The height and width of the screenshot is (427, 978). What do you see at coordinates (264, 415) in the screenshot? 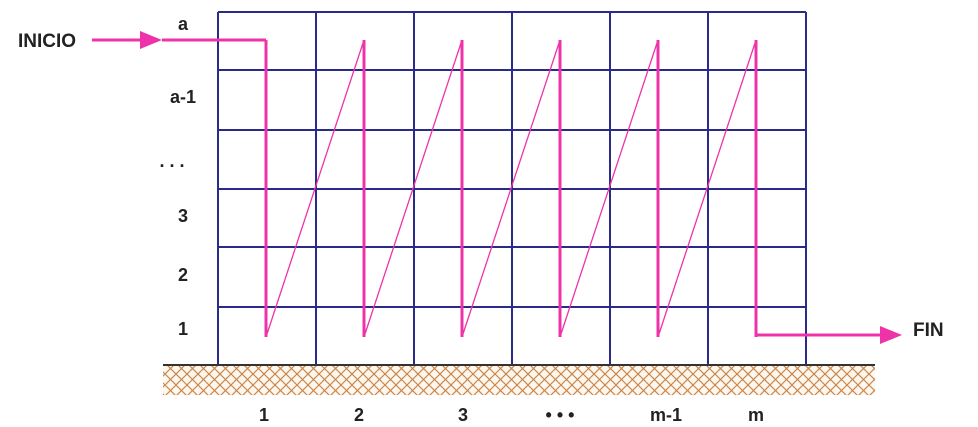
I see `column-label-0: 1` at bounding box center [264, 415].